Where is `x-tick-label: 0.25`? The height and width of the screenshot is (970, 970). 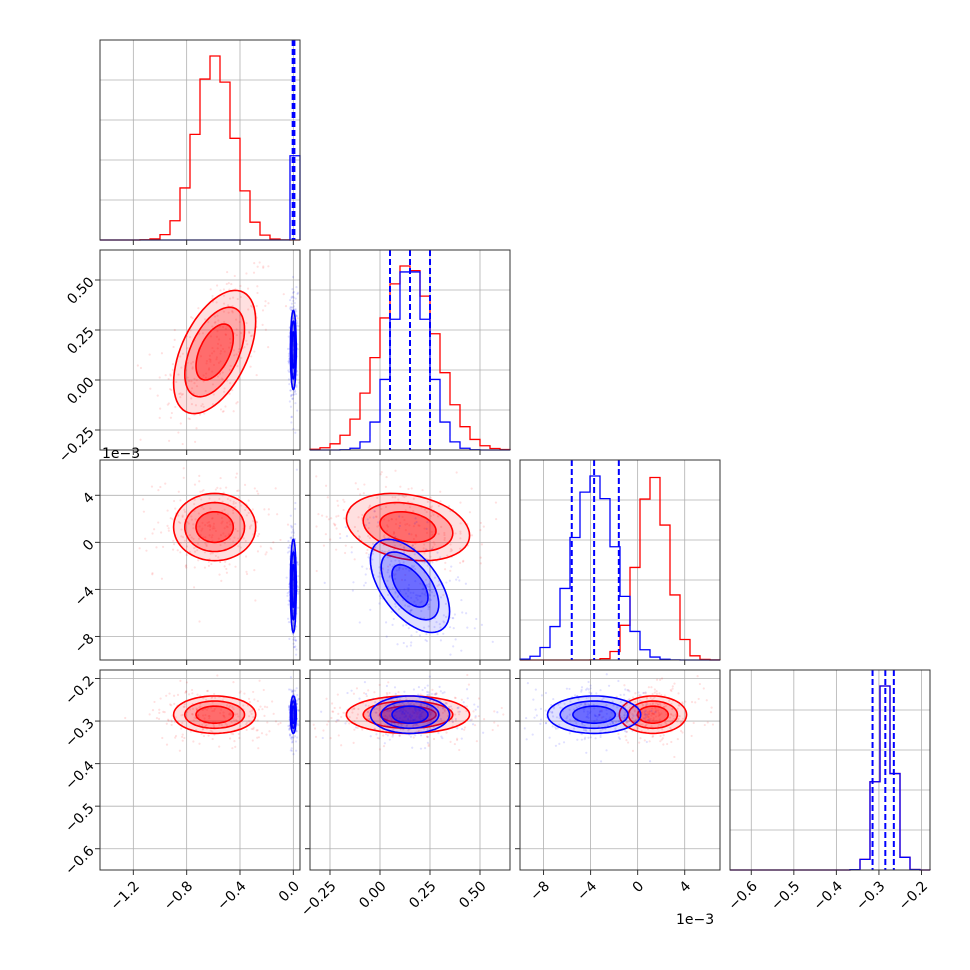 x-tick-label: 0.25 is located at coordinates (422, 894).